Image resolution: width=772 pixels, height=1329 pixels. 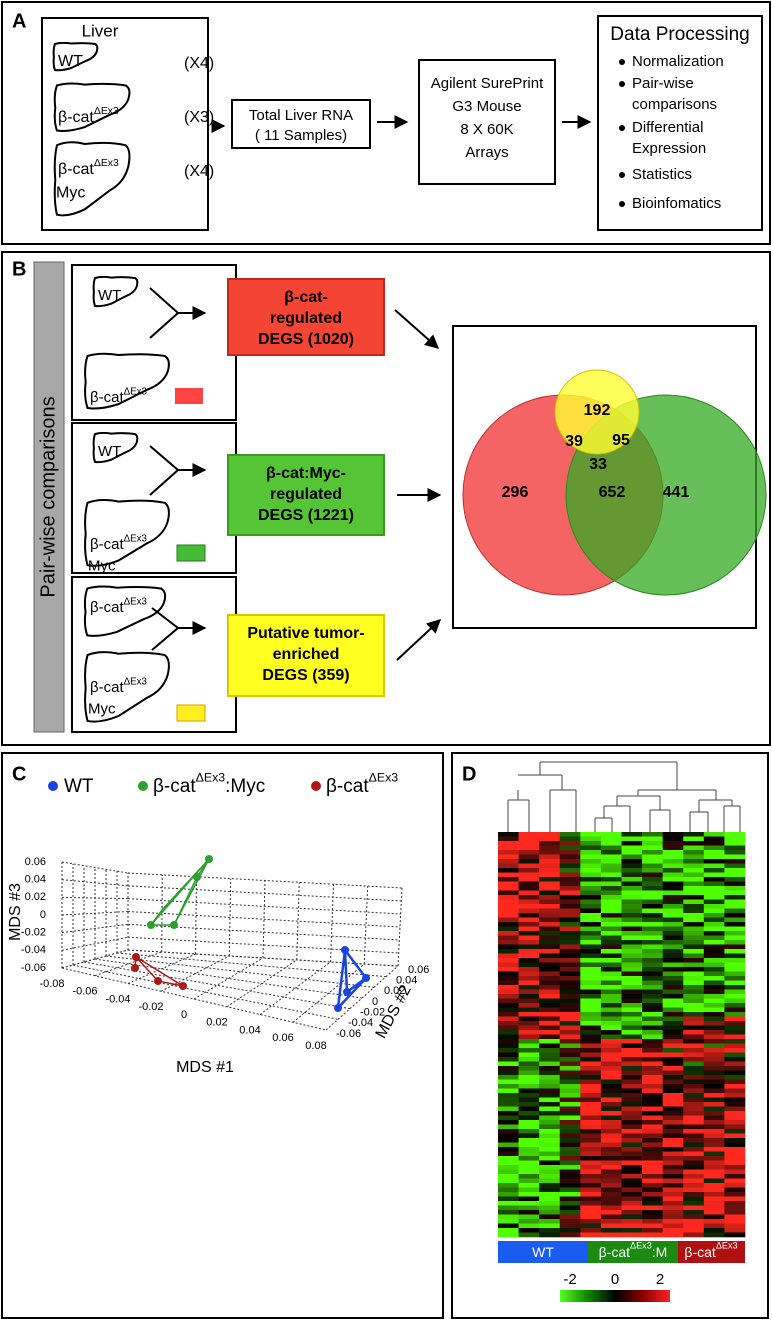 I want to click on y-tick-label: 0.02, so click(x=394, y=991).